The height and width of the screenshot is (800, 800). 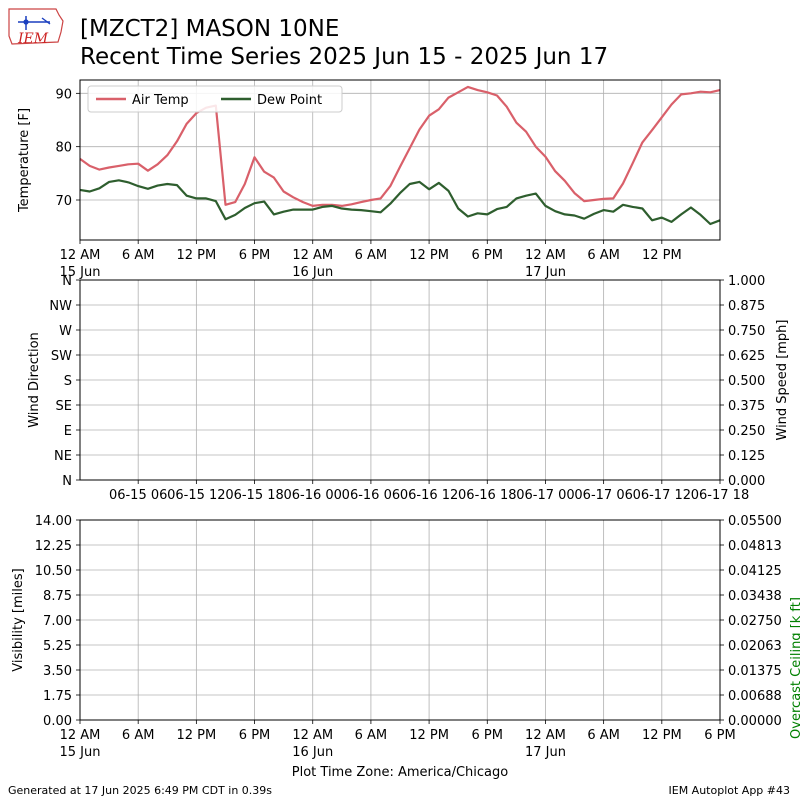 What do you see at coordinates (782, 380) in the screenshot?
I see `wind-speed-ylabel: Wind Speed [mph]` at bounding box center [782, 380].